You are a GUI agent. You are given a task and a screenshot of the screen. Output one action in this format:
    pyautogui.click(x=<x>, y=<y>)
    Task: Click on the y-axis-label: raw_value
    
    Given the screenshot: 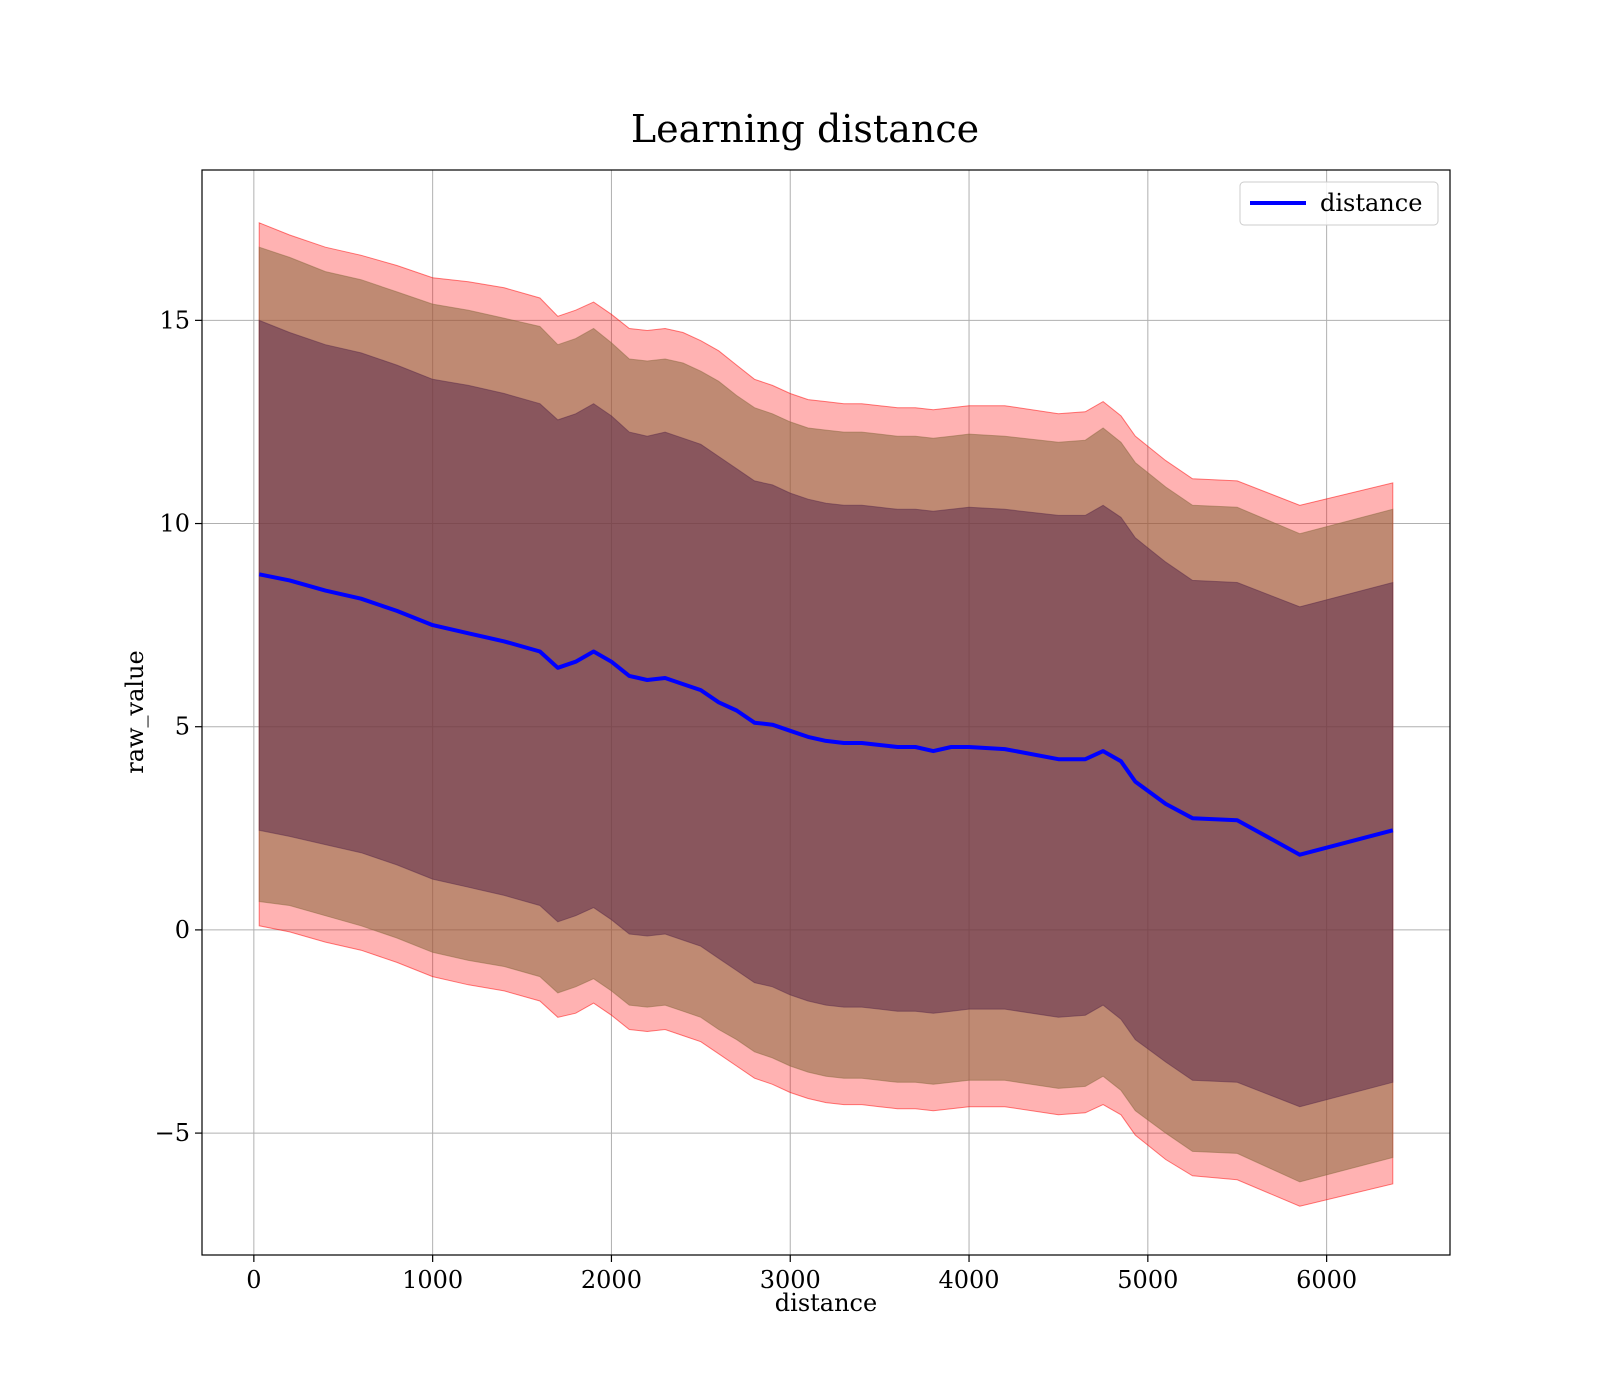 What is the action you would take?
    pyautogui.click(x=135, y=712)
    